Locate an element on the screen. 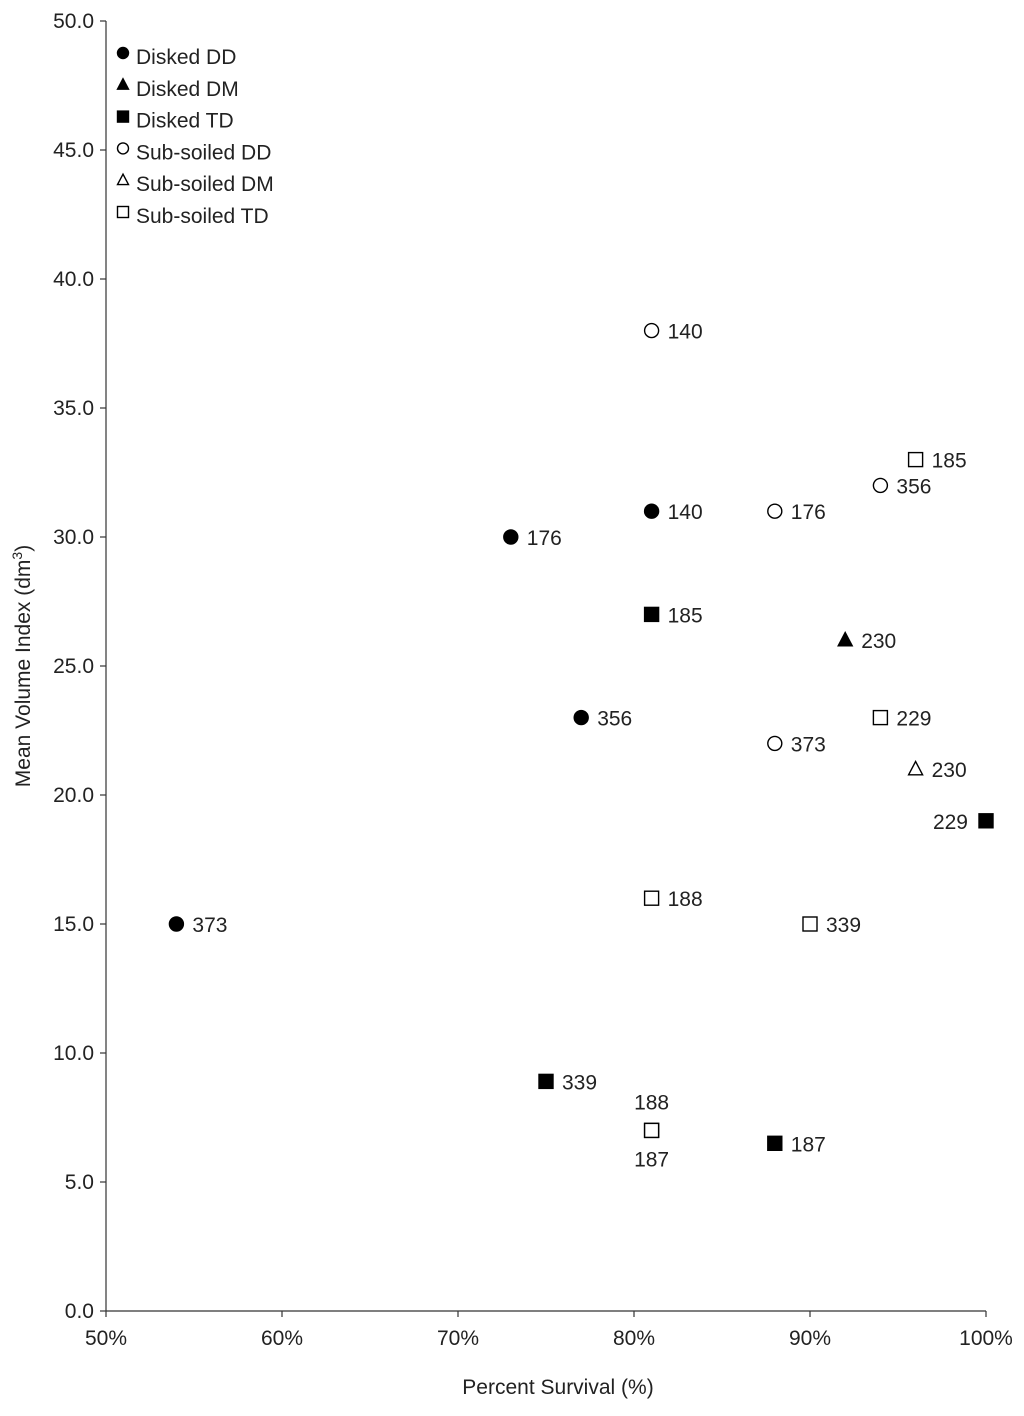  y-tick-label: 25.0 is located at coordinates (73, 666).